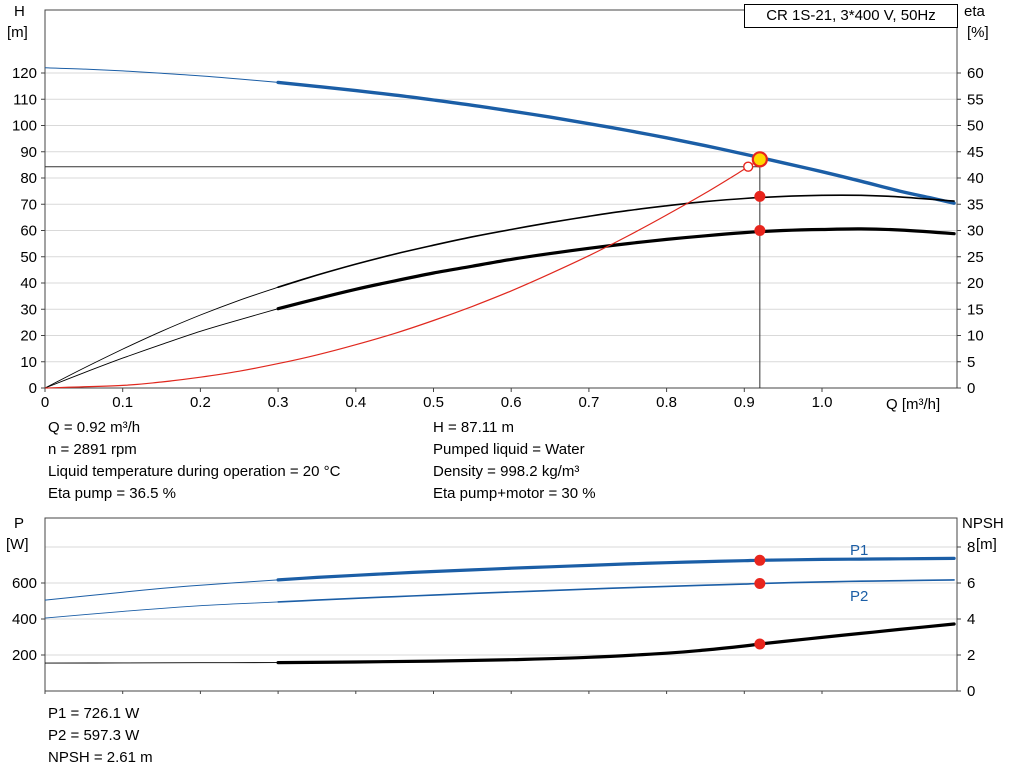  Describe the element at coordinates (355, 402) in the screenshot. I see `tick-label-x: 0.4` at that location.